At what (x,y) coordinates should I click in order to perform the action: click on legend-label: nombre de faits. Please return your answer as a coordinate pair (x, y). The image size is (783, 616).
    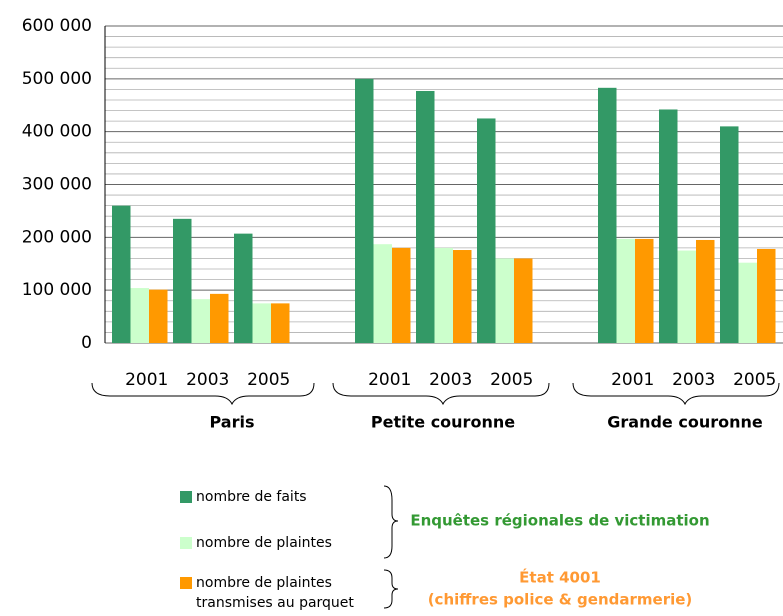
    Looking at the image, I should click on (251, 497).